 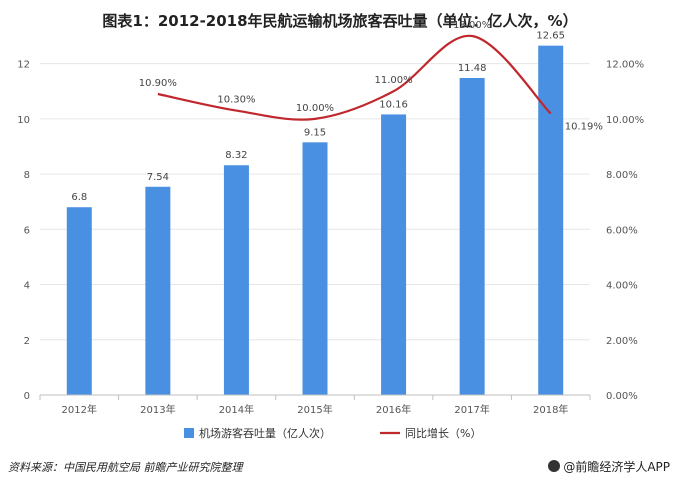 I want to click on y-right-tick-label: 2.00%, so click(x=622, y=341).